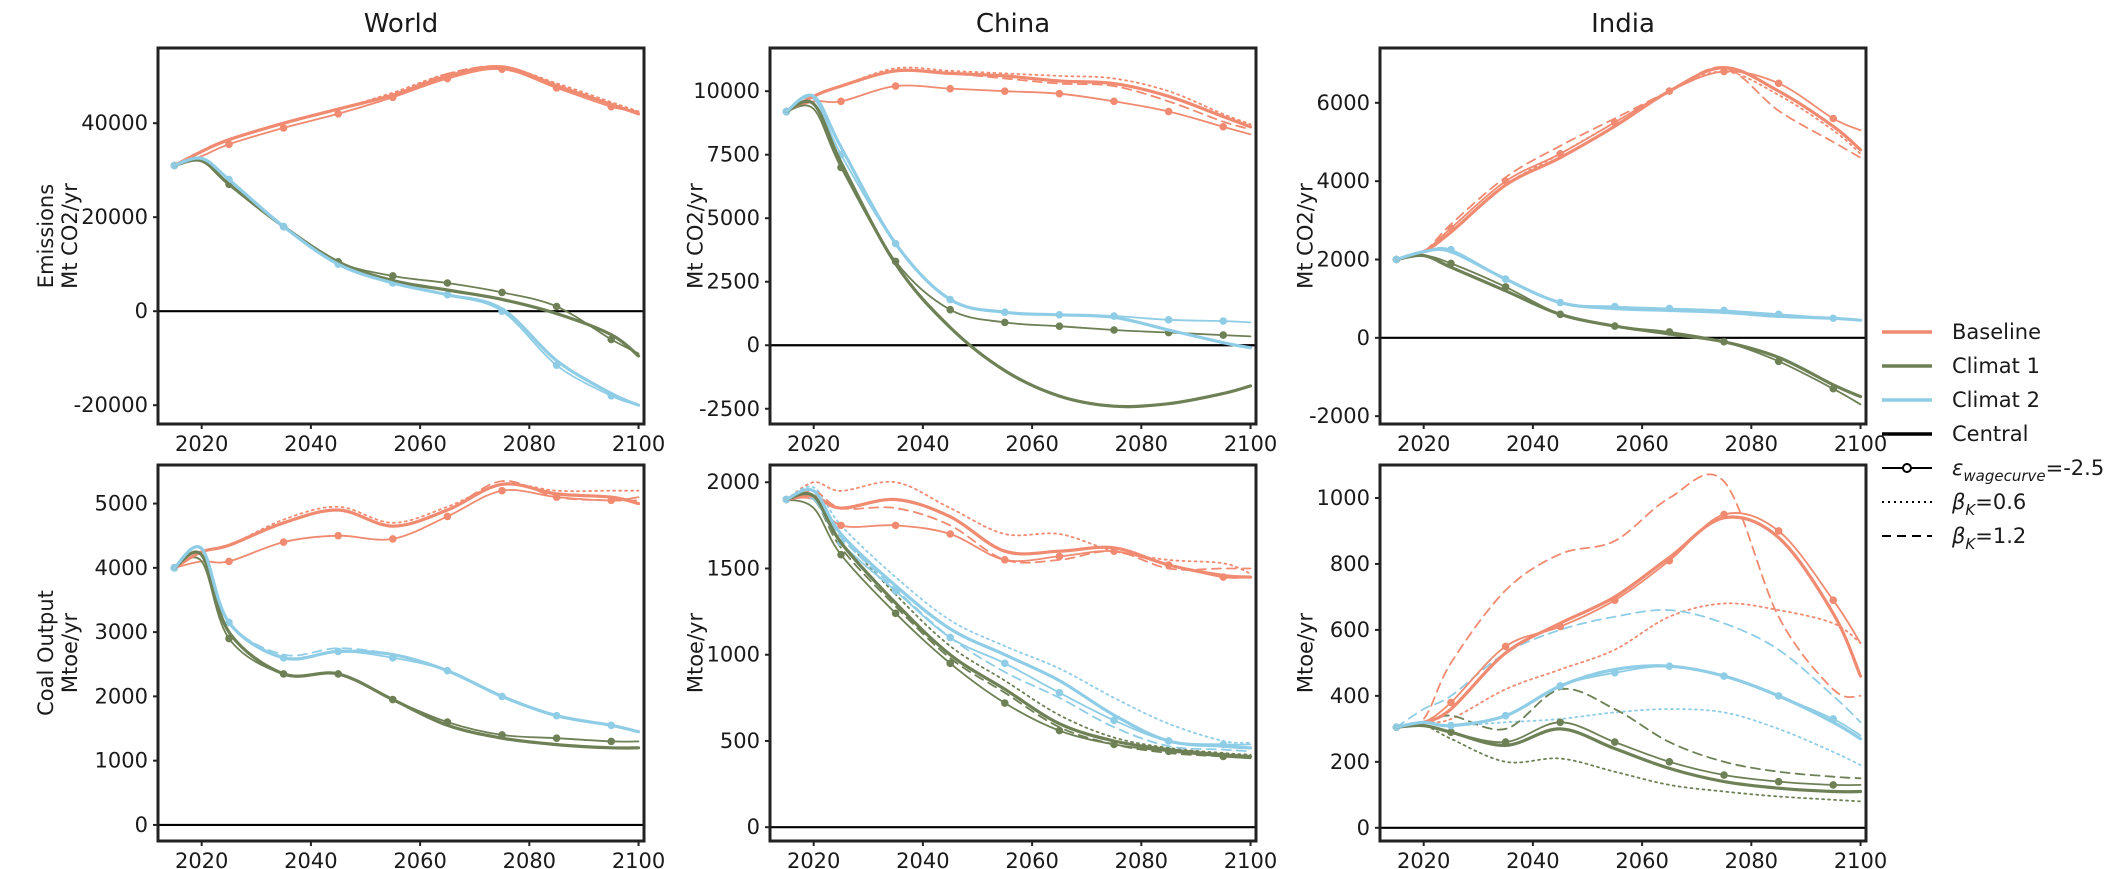  What do you see at coordinates (1954, 538) in the screenshot?
I see `legend-item-dashed: βK=1.2` at bounding box center [1954, 538].